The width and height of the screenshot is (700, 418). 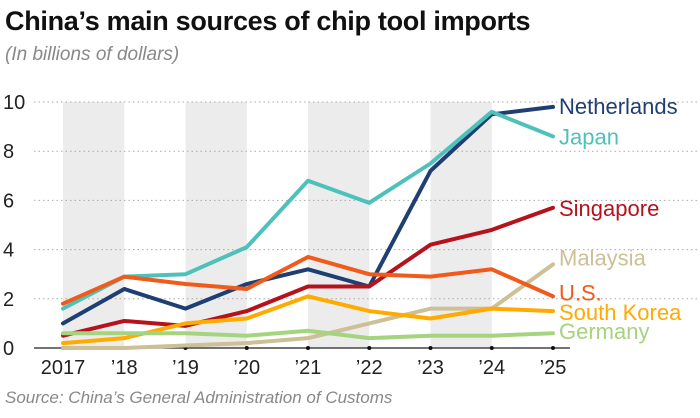 What do you see at coordinates (430, 368) in the screenshot?
I see `x-tick-label: ’23` at bounding box center [430, 368].